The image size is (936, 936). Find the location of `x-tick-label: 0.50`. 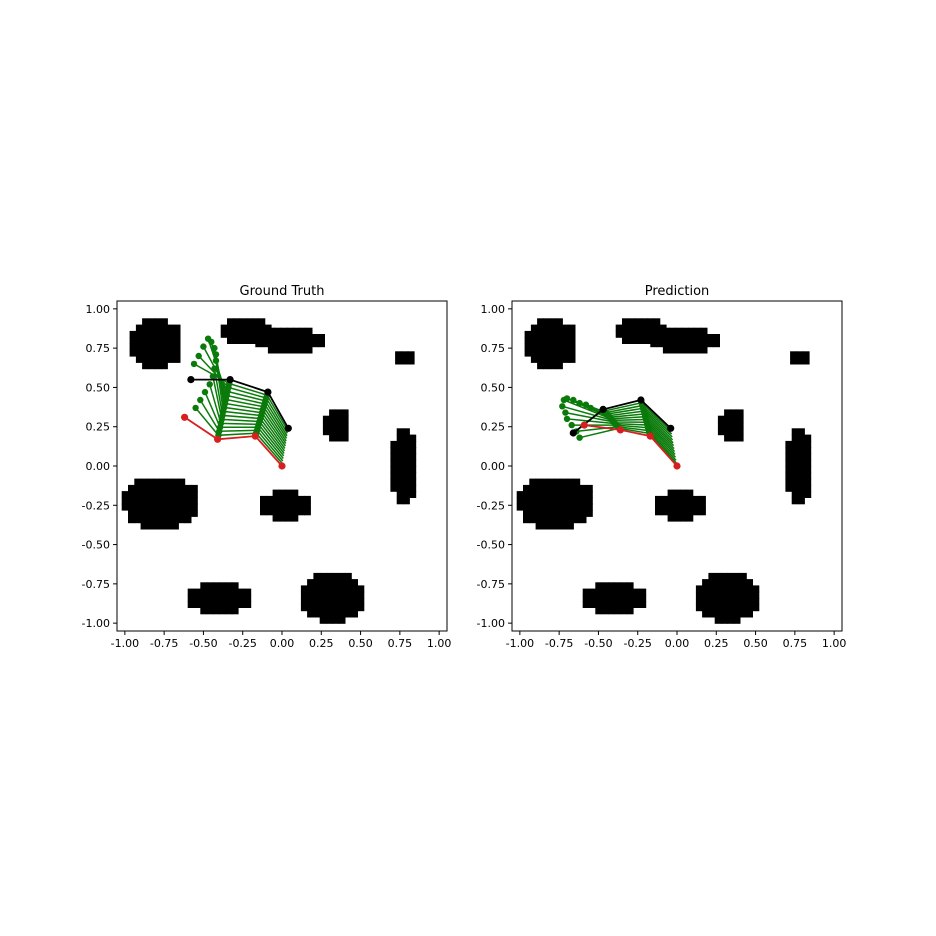

x-tick-label: 0.50 is located at coordinates (360, 643).